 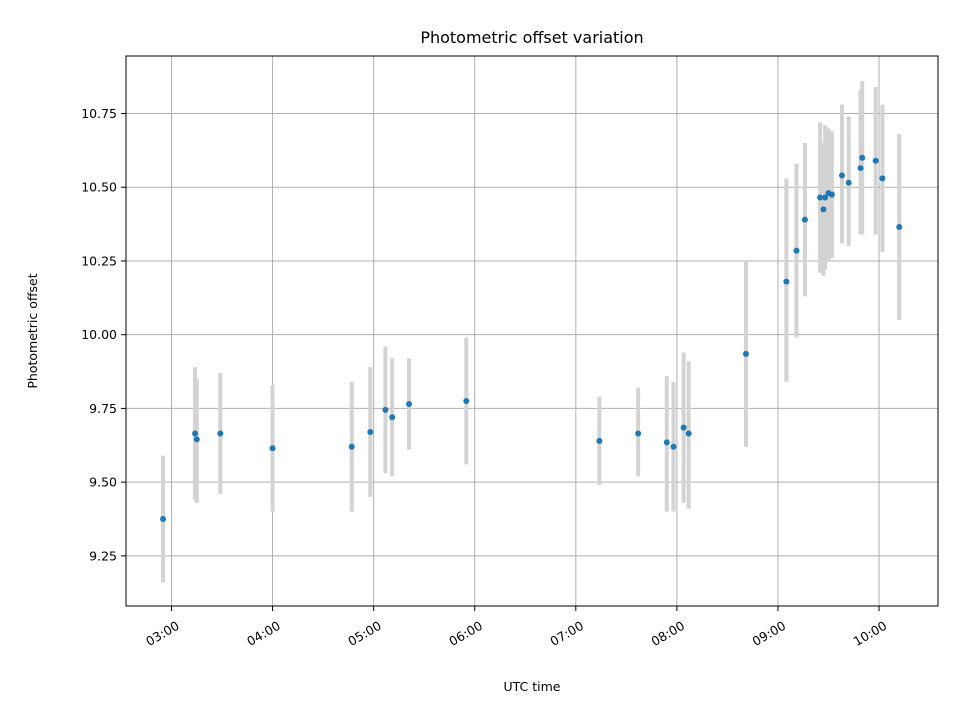 I want to click on x-tick-label: 10:00, so click(x=870, y=633).